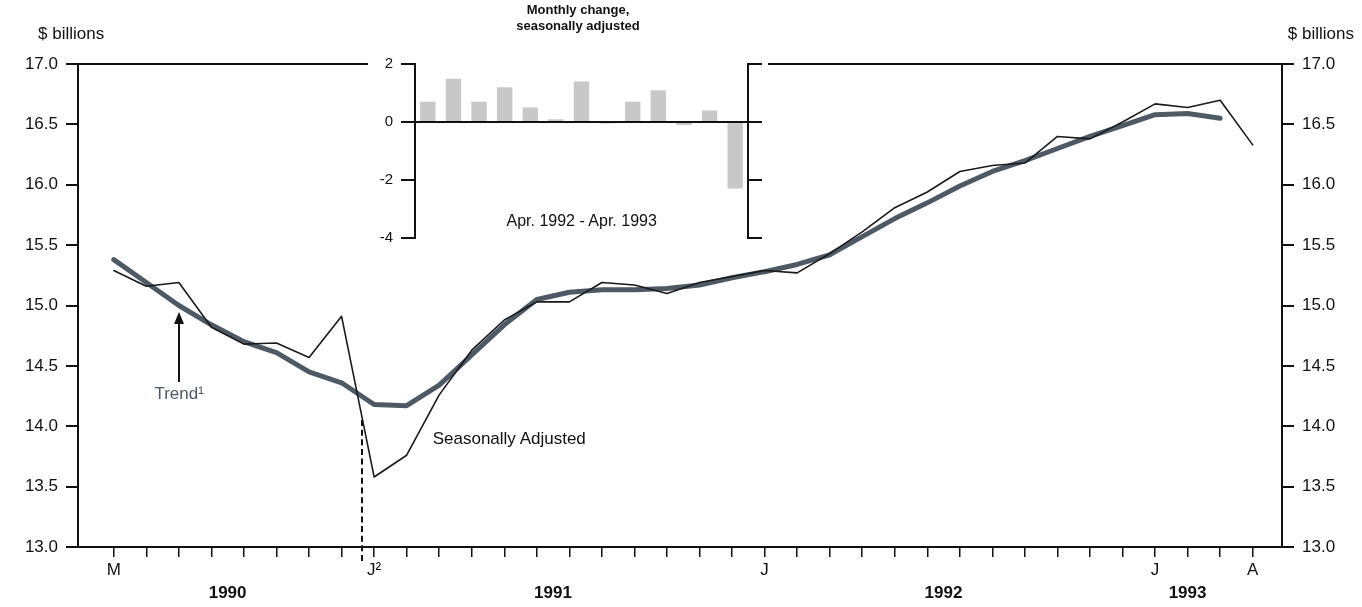 The image size is (1362, 607). I want to click on y-tick-label: 14.0, so click(41, 425).